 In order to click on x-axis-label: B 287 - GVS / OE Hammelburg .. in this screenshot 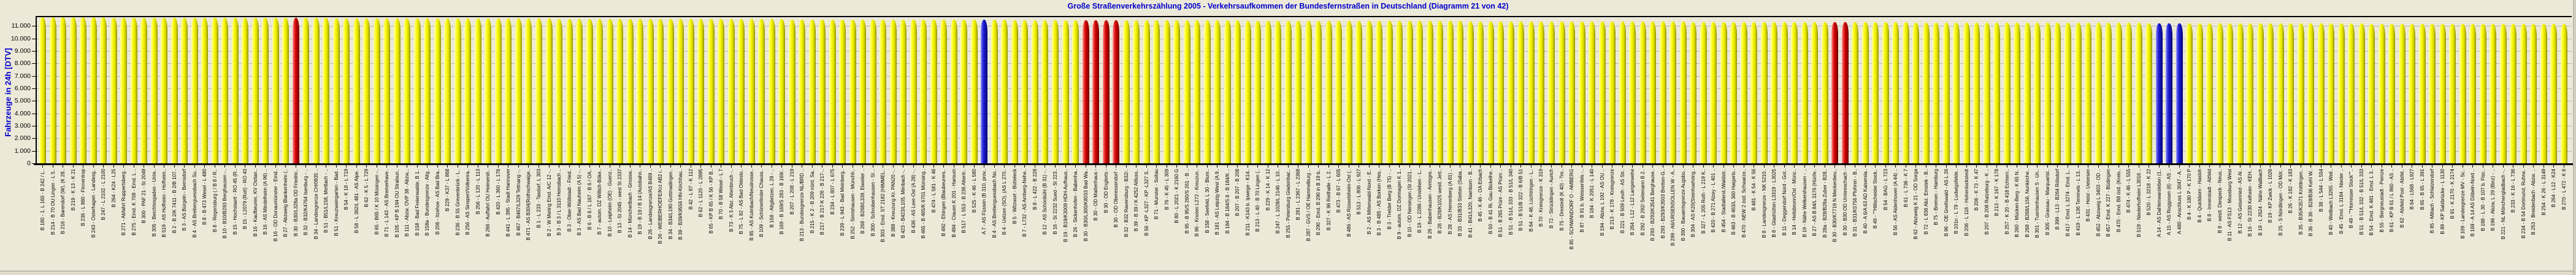, I will do `click(1308, 205)`.